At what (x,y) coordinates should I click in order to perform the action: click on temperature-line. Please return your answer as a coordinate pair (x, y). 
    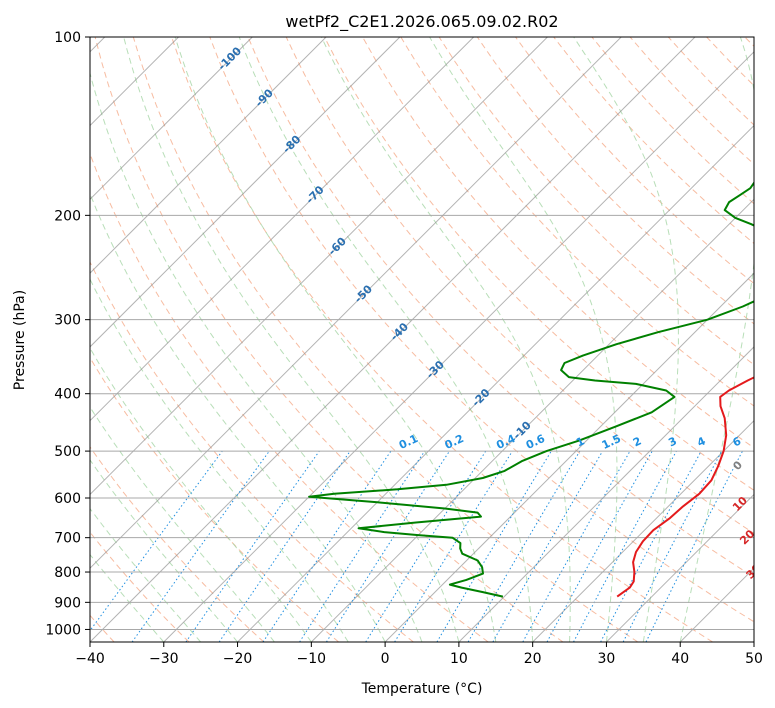
    Looking at the image, I should click on (685, 487).